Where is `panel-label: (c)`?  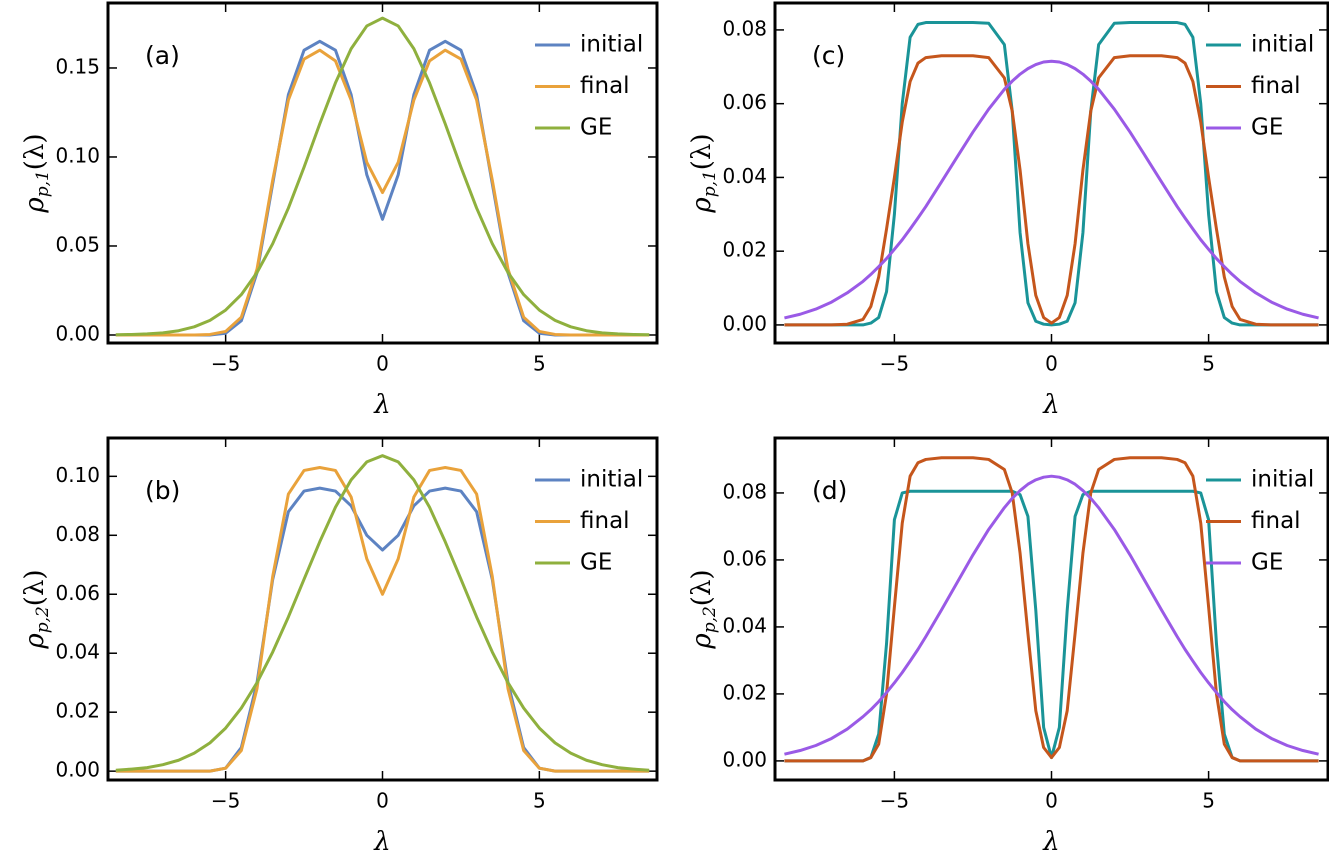
panel-label: (c) is located at coordinates (828, 55).